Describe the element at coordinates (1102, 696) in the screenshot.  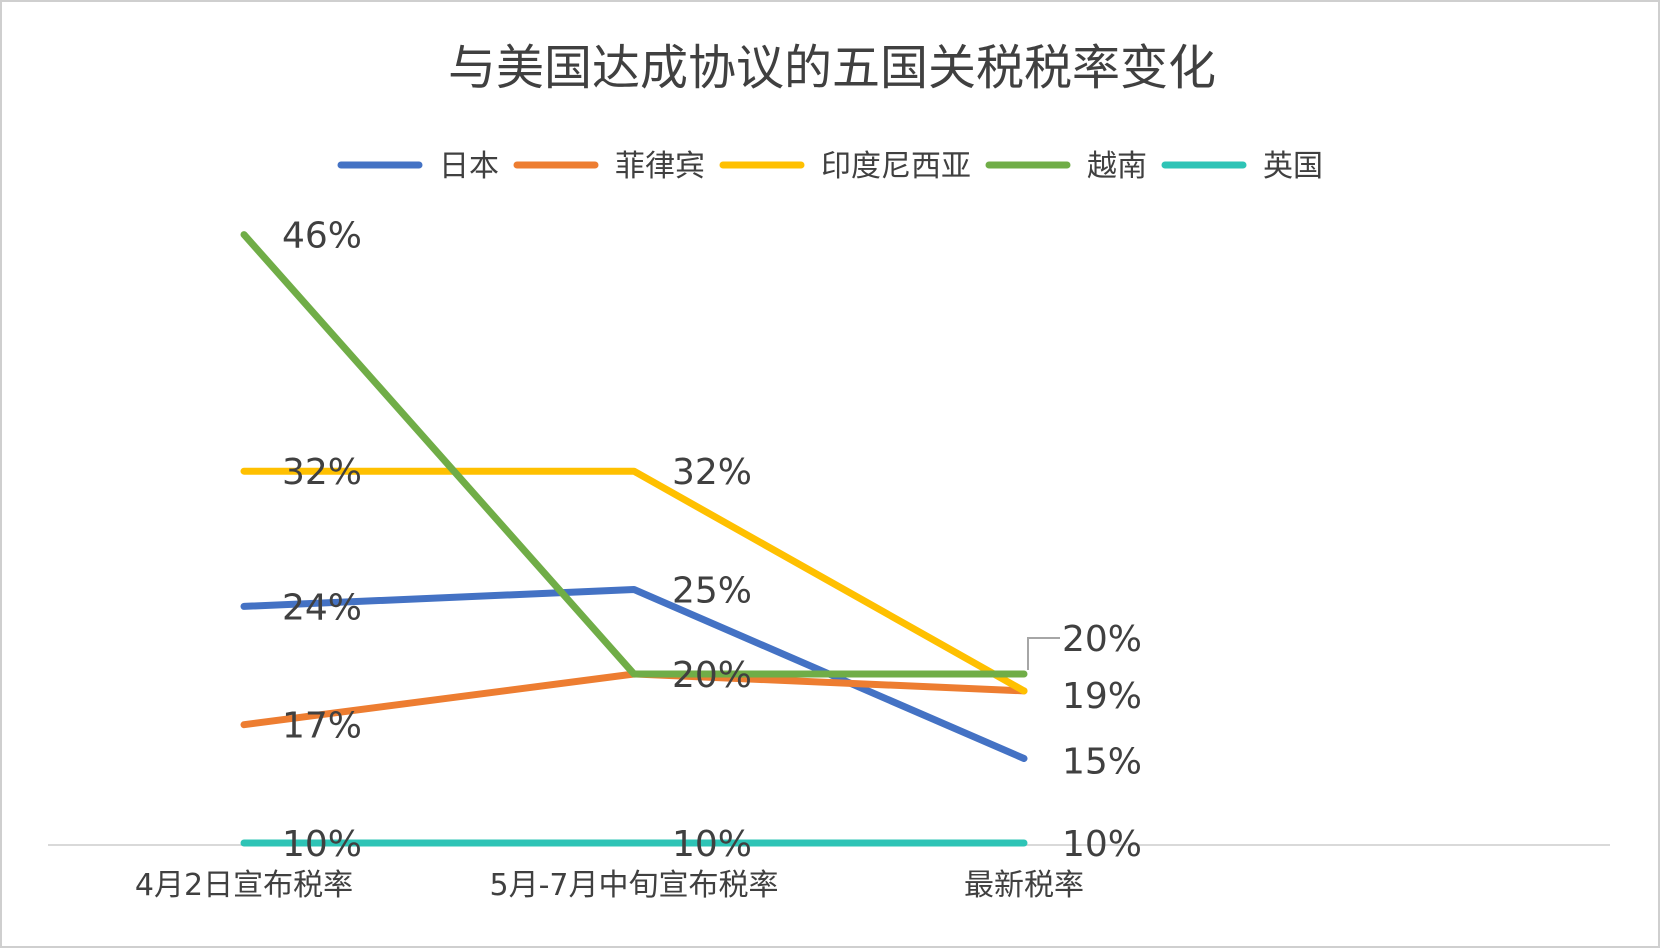
I see `data-label-1-2: 19%` at that location.